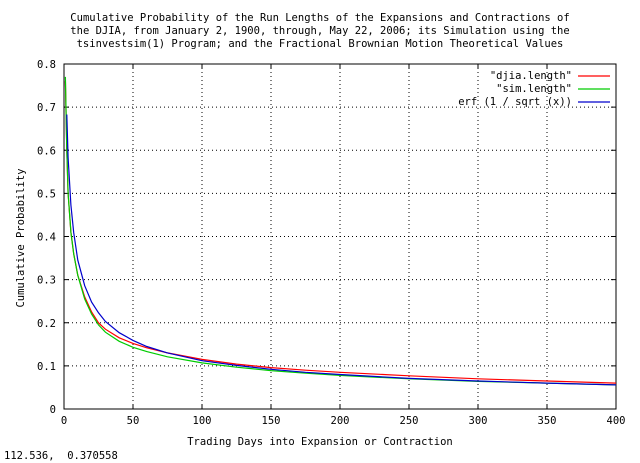 This screenshot has height=463, width=640. I want to click on x-tick-label: 350, so click(547, 421).